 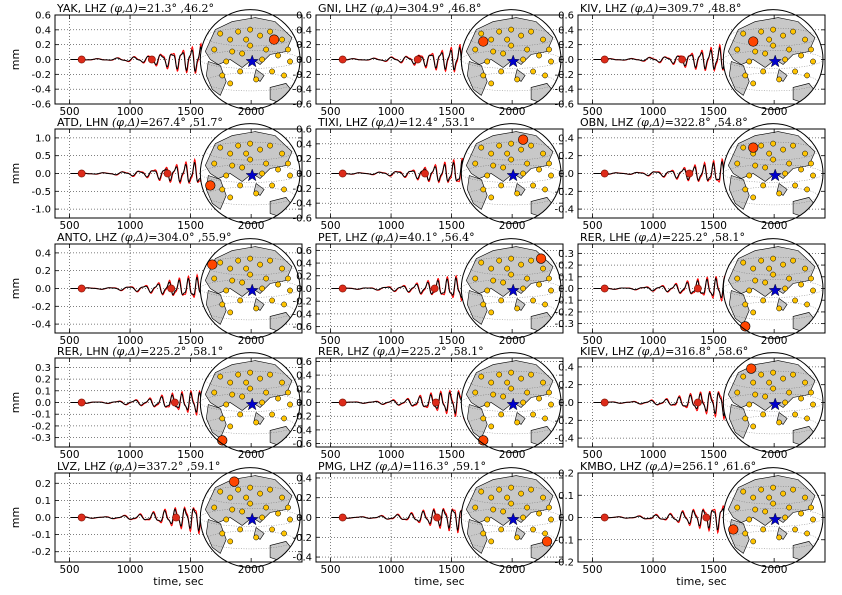 What do you see at coordinates (138, 466) in the screenshot?
I see `panel-title: LVZ, LHZ (φ,Δ)=337.2° ,59.1°` at bounding box center [138, 466].